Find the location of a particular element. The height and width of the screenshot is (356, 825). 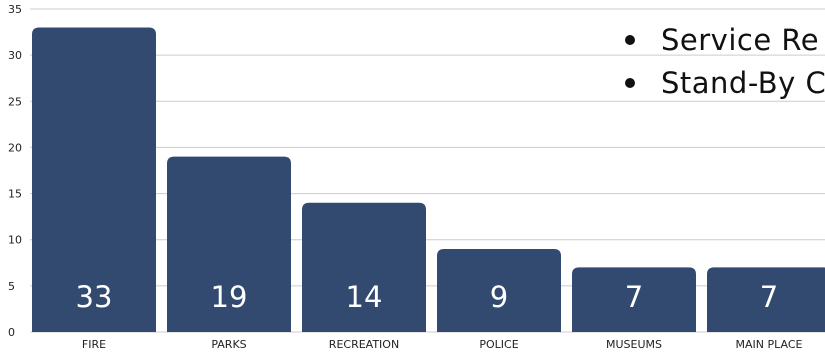

bar-data-label: 19 is located at coordinates (229, 297).